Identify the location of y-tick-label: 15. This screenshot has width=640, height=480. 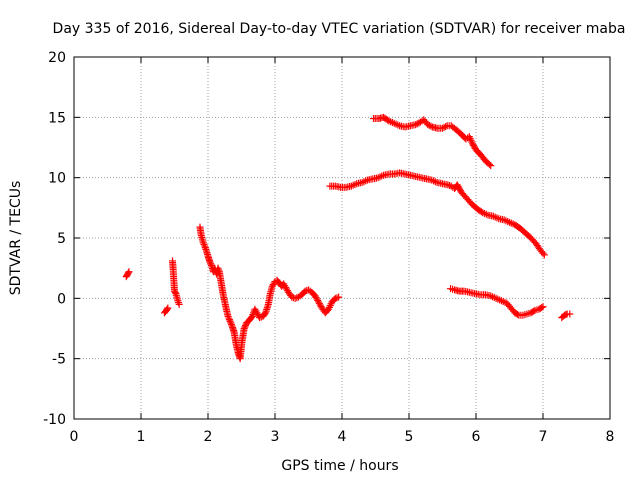
(57, 118).